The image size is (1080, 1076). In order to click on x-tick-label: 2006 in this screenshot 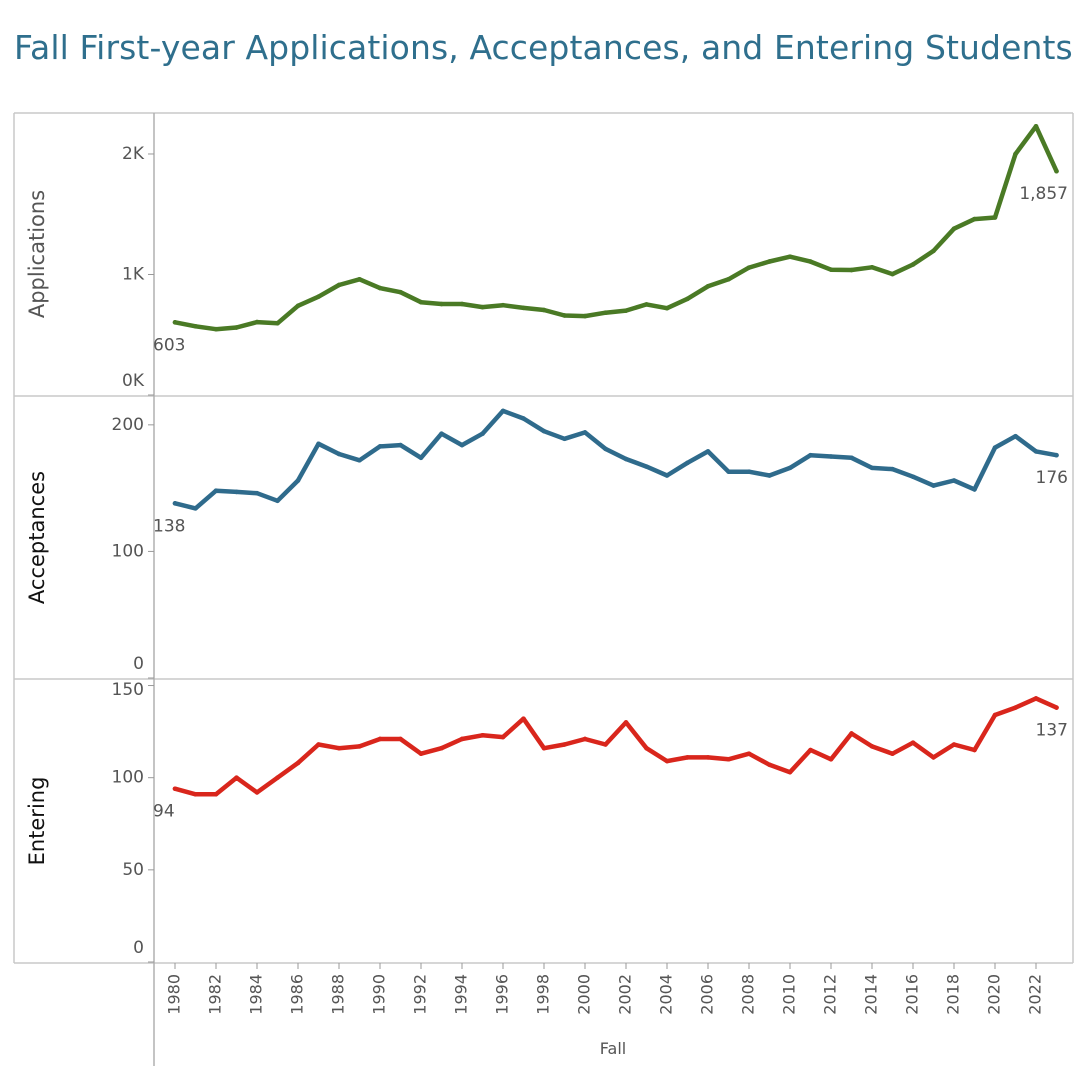, I will do `click(707, 994)`.